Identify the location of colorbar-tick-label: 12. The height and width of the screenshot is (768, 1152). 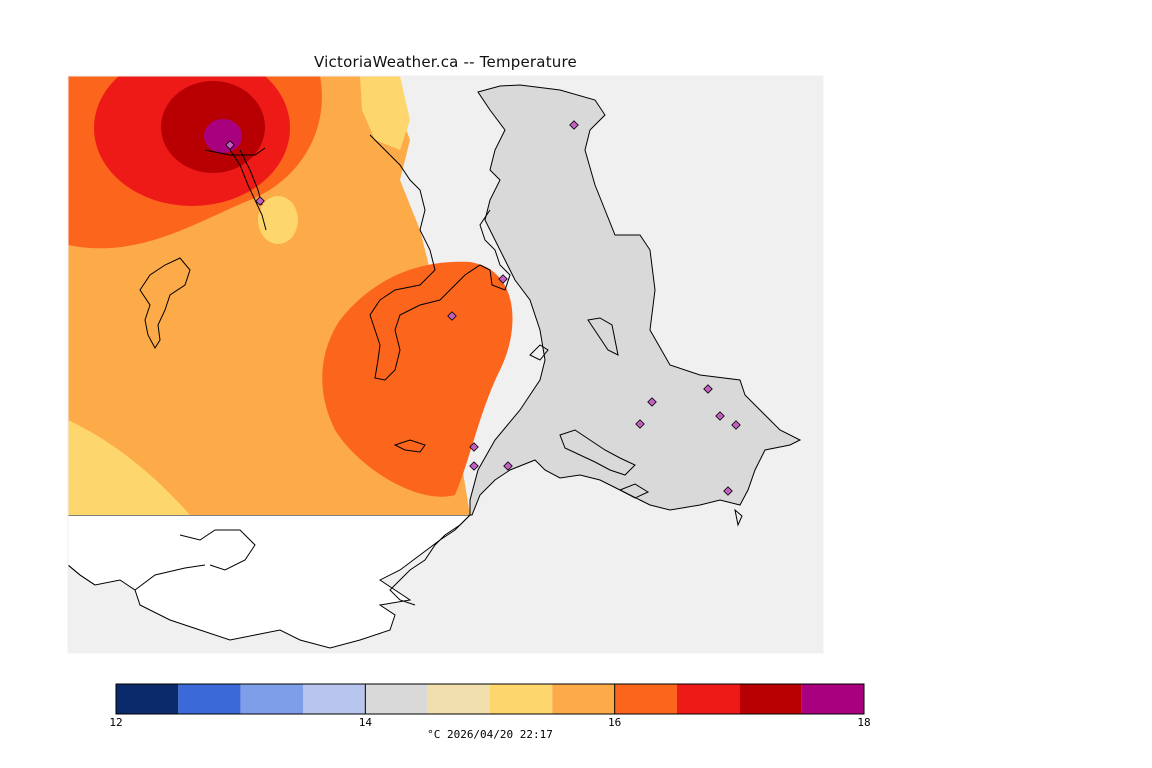
(115, 722).